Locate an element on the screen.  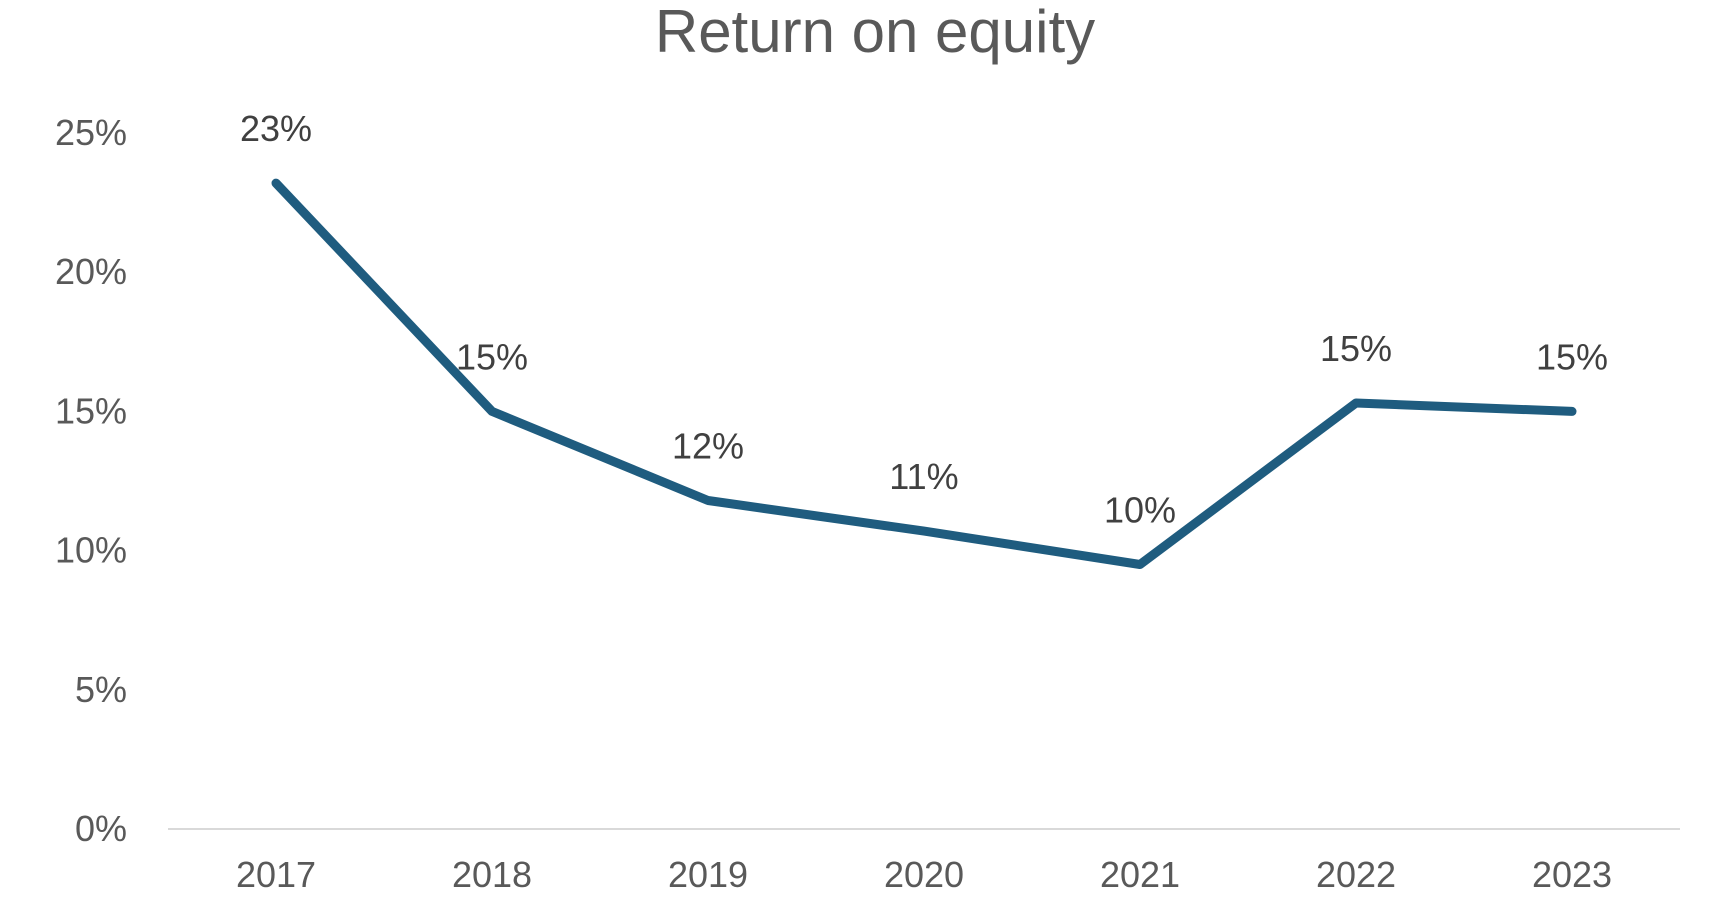
x-axis: 2017 2018 2019 2020 2021 2022 2023 is located at coordinates (924, 874).